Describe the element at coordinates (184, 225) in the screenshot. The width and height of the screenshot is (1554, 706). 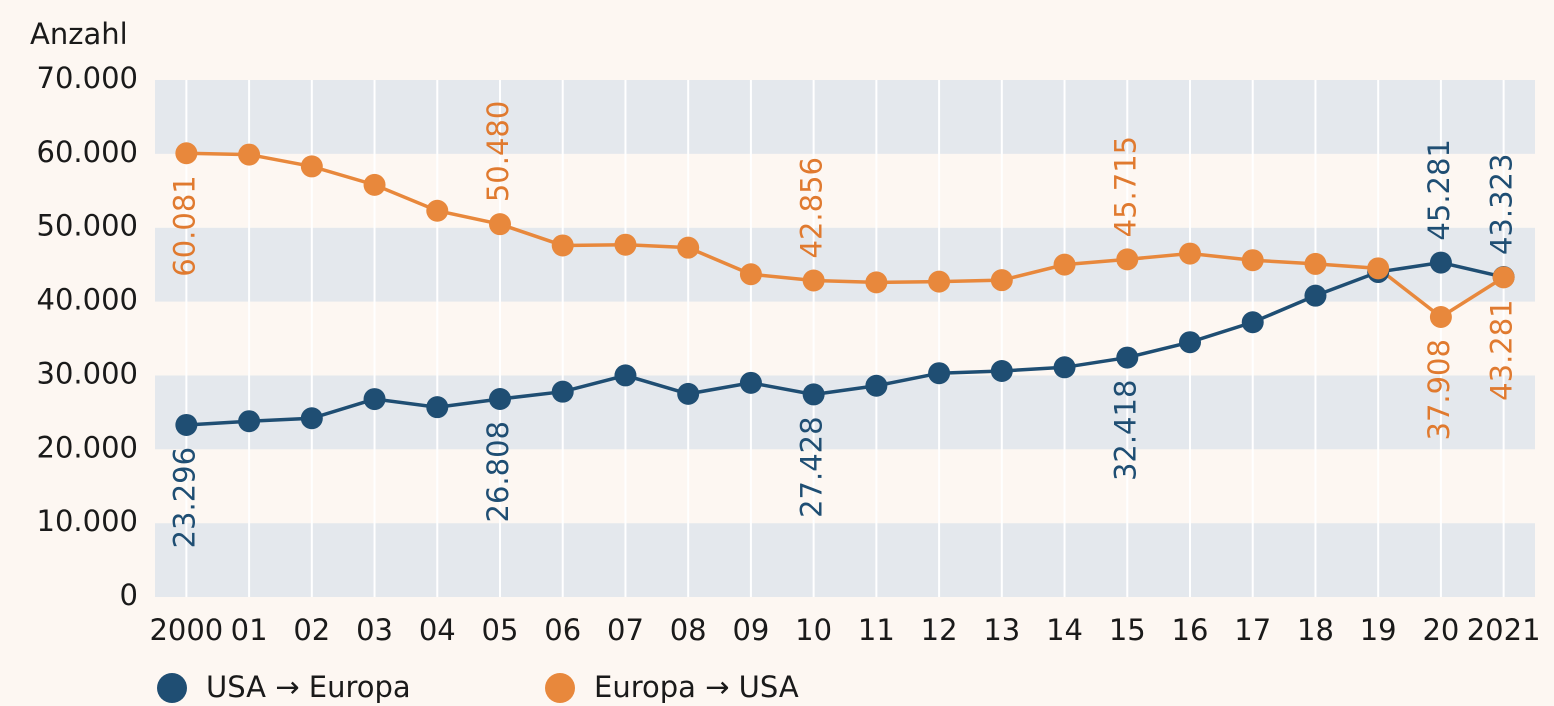
I see `data-label: 60.081` at that location.